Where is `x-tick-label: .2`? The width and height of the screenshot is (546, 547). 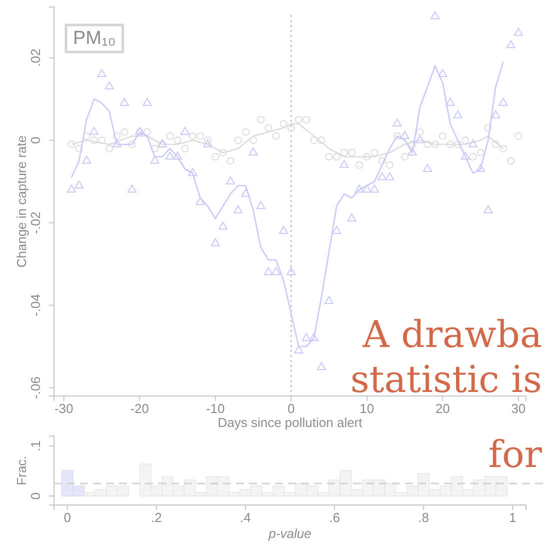 x-tick-label: .2 is located at coordinates (156, 518).